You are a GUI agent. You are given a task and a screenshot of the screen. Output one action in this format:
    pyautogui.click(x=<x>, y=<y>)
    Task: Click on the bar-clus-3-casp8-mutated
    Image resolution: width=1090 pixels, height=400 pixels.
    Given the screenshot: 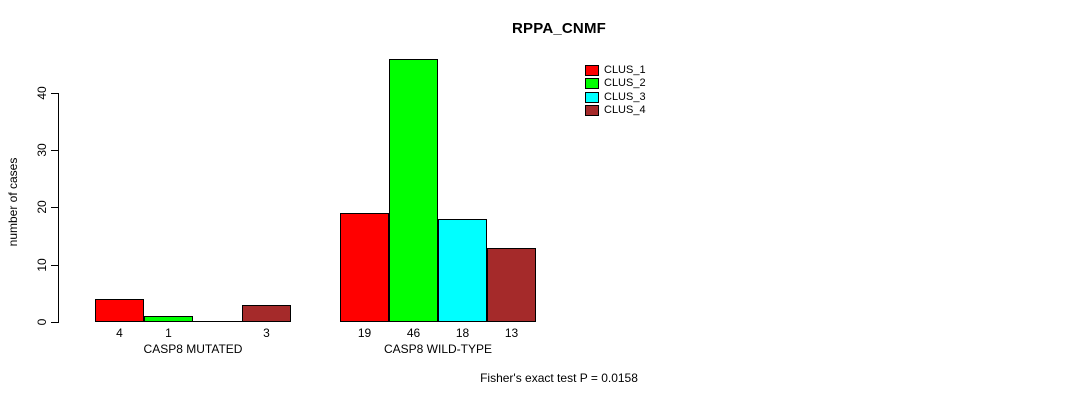 What is the action you would take?
    pyautogui.click(x=217, y=321)
    